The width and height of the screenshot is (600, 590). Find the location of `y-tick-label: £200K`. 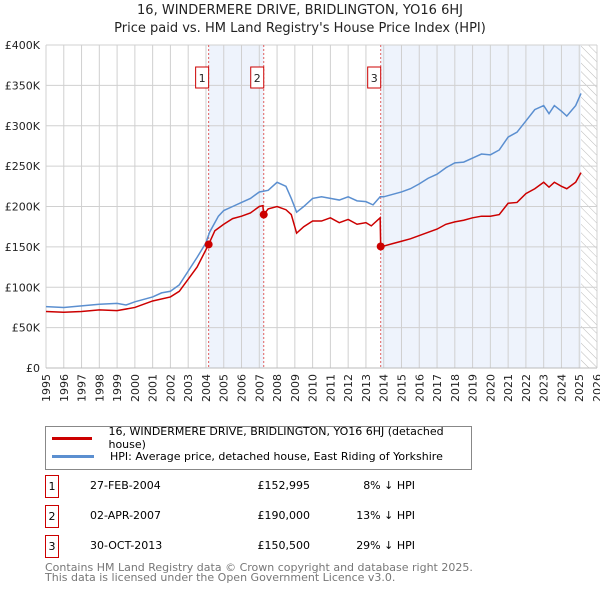

y-tick-label: £200K is located at coordinates (23, 207).